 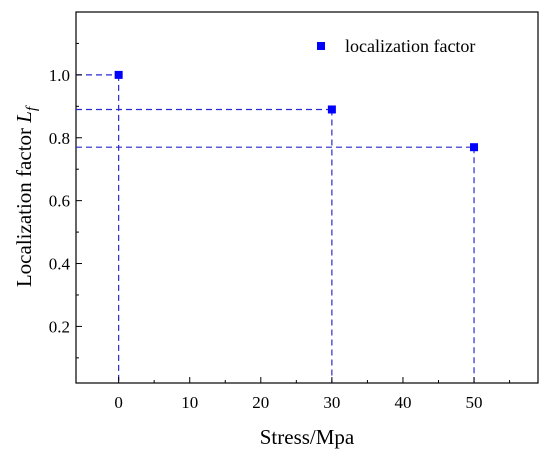 What do you see at coordinates (59, 138) in the screenshot?
I see `y-tick-label: 0.8` at bounding box center [59, 138].